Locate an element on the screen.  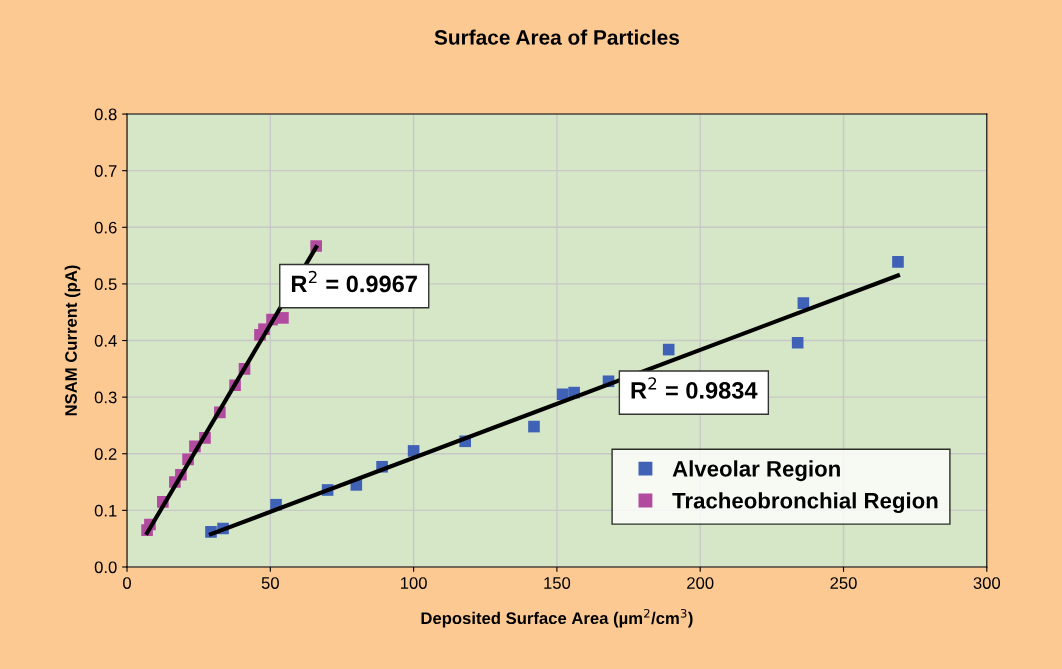
y-tick-label: 0.7 is located at coordinates (105, 171).